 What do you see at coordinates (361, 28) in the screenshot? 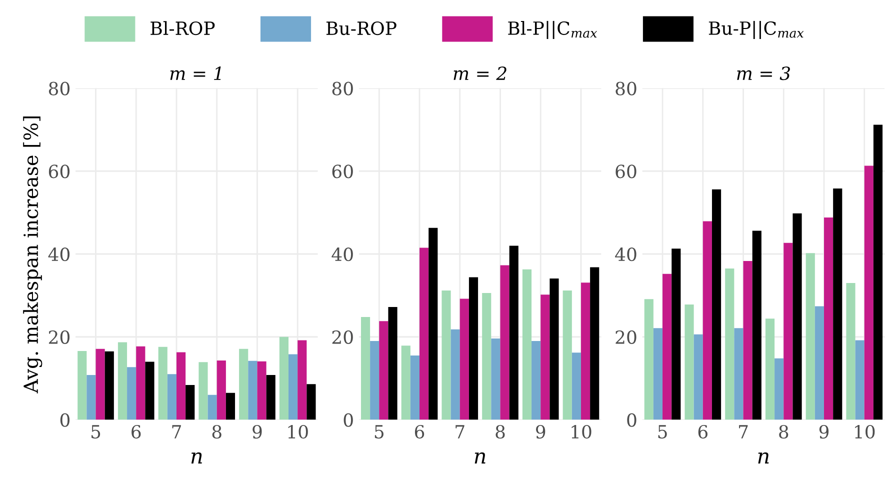
I see `legend-label: Bu-ROP` at bounding box center [361, 28].